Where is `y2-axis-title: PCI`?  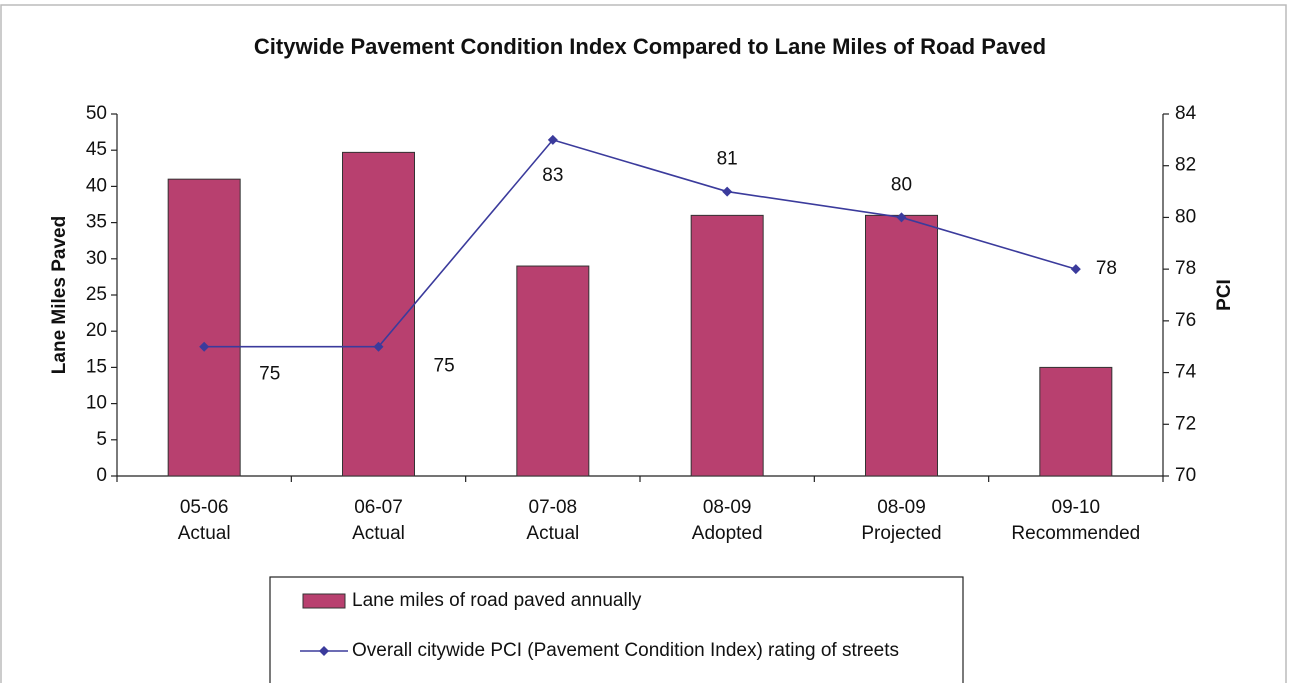 y2-axis-title: PCI is located at coordinates (1224, 295).